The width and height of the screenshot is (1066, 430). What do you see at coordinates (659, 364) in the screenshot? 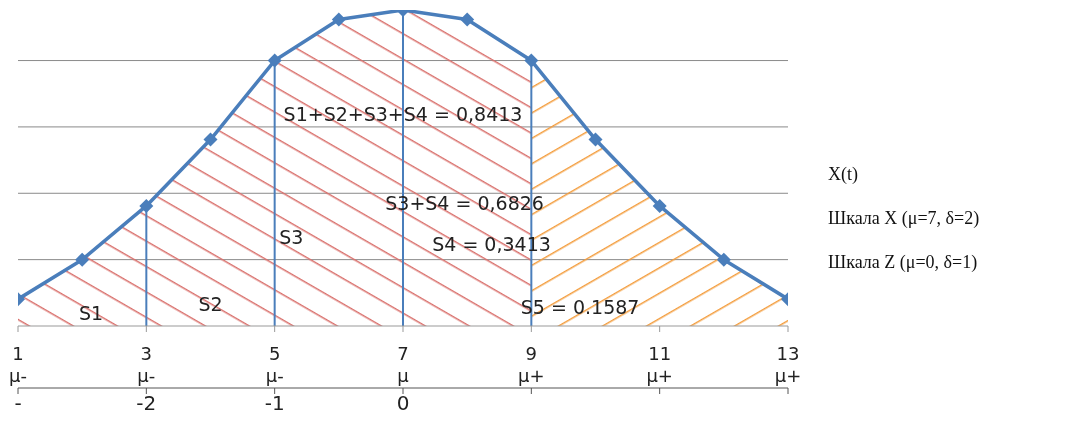
I see `x-tick-label: 11 μ+` at bounding box center [659, 364].